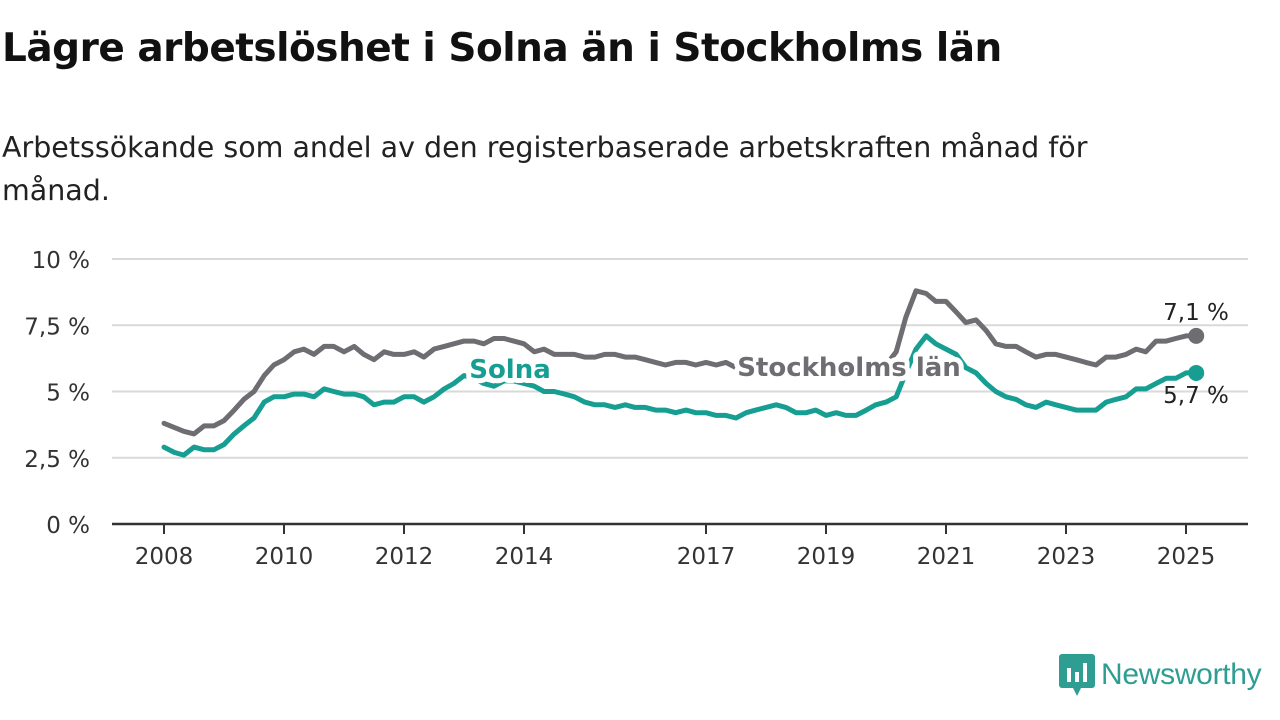  Describe the element at coordinates (1077, 675) in the screenshot. I see `newsworthy-logo-icon` at that location.